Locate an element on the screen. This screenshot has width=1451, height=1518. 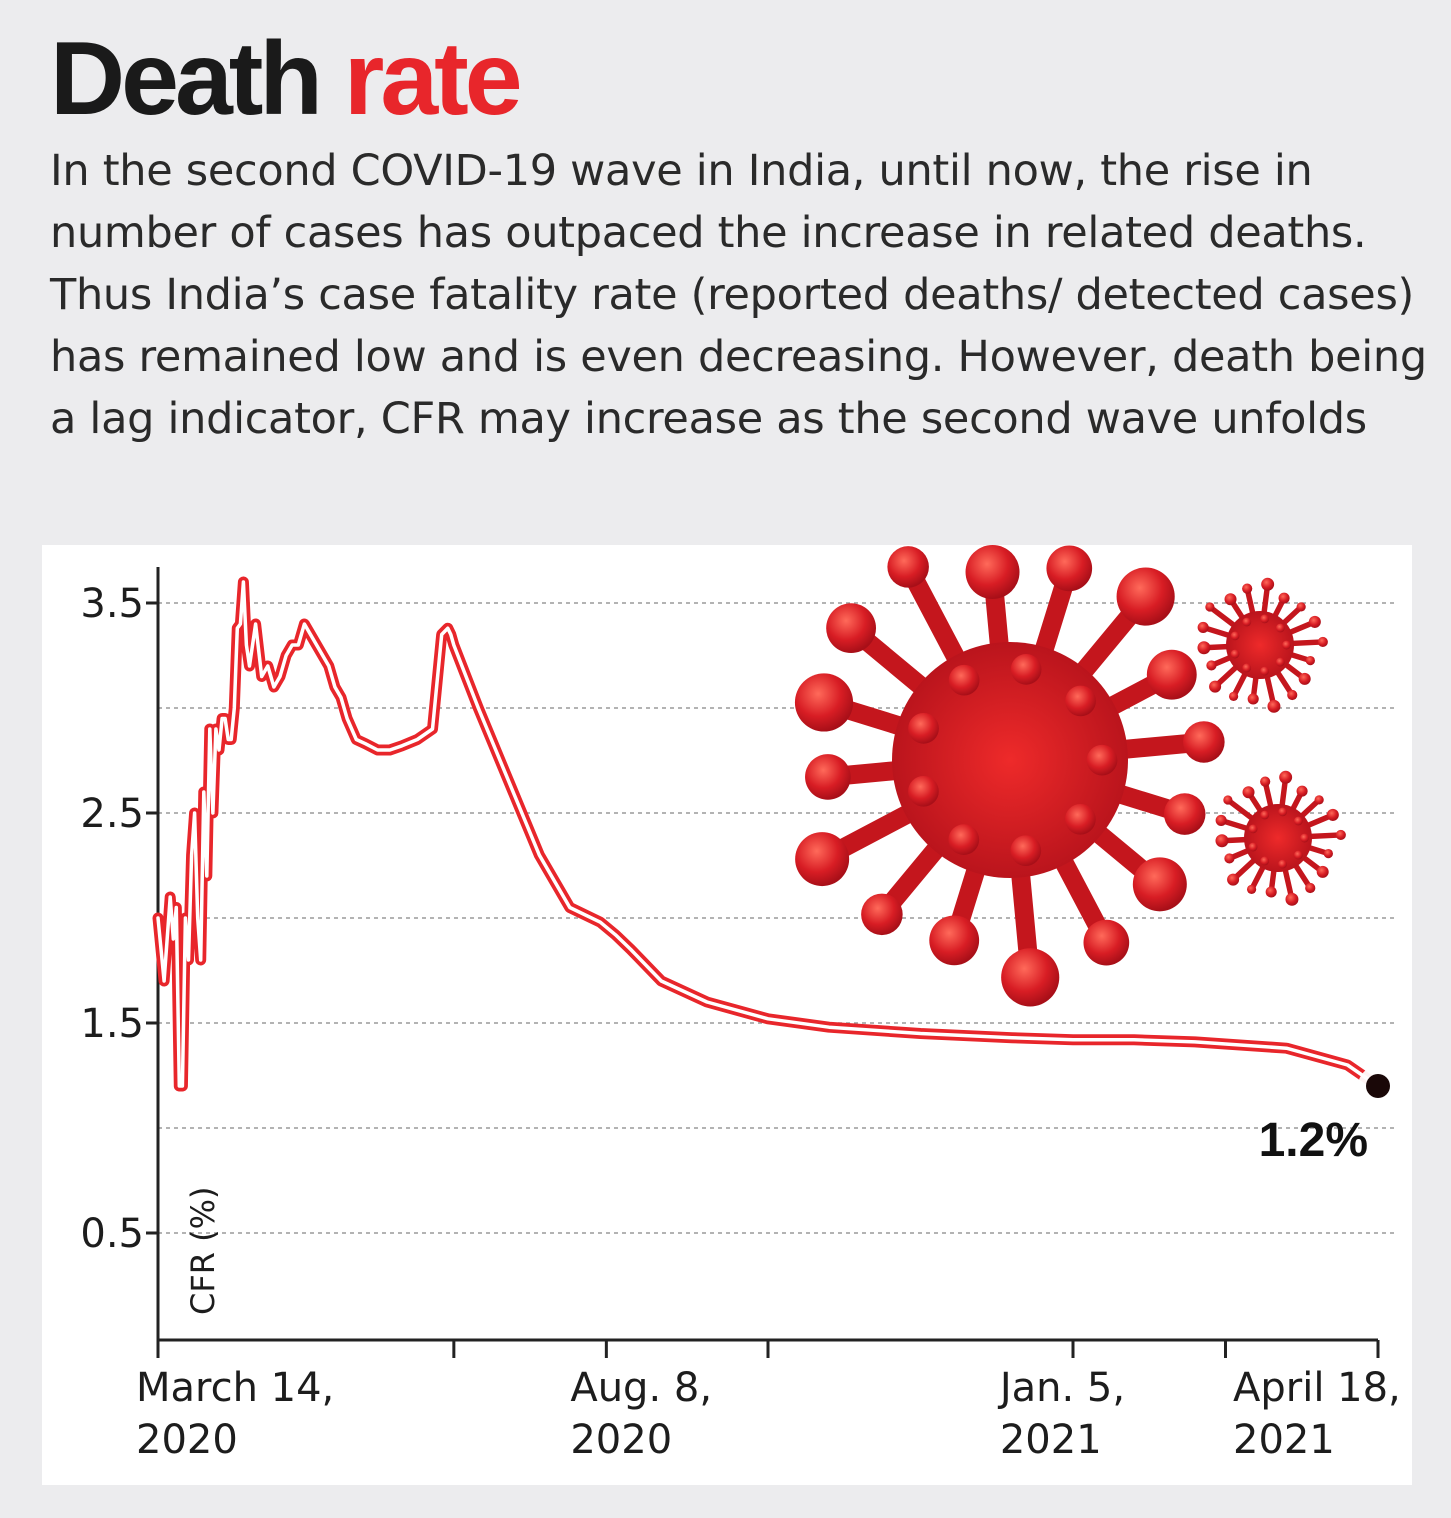
x-tick-label: Jan. 5, is located at coordinates (1061, 1388).